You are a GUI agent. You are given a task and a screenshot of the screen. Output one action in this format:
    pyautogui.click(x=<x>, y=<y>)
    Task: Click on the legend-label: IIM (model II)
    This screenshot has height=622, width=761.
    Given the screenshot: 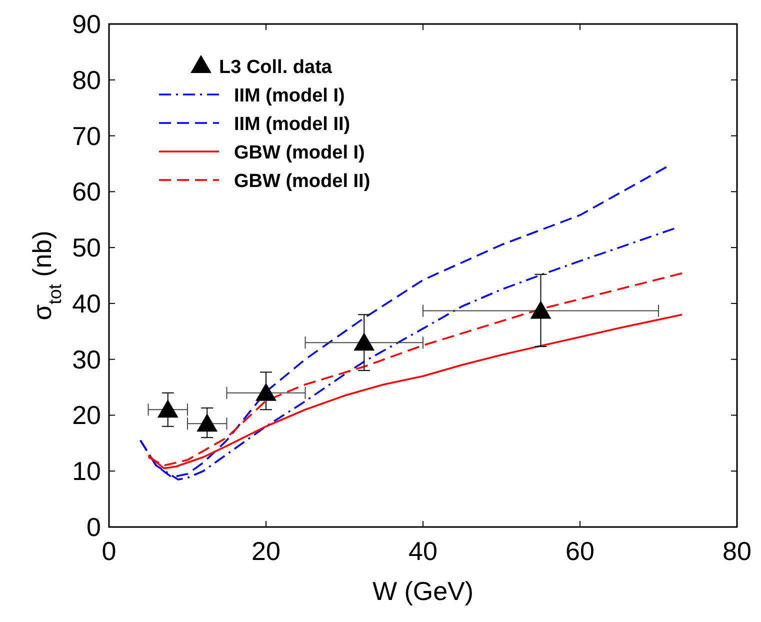 What is the action you would take?
    pyautogui.click(x=292, y=124)
    